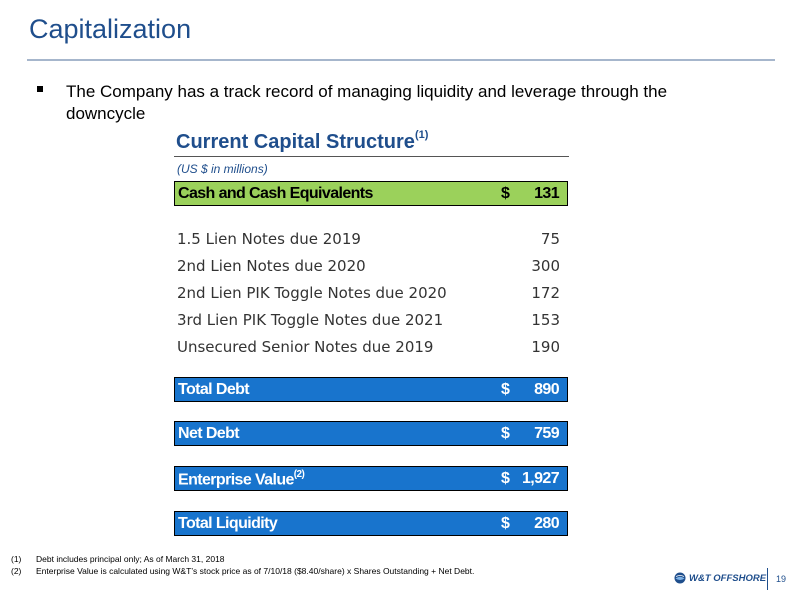 This screenshot has width=800, height=600. I want to click on cash-value: 131, so click(547, 193).